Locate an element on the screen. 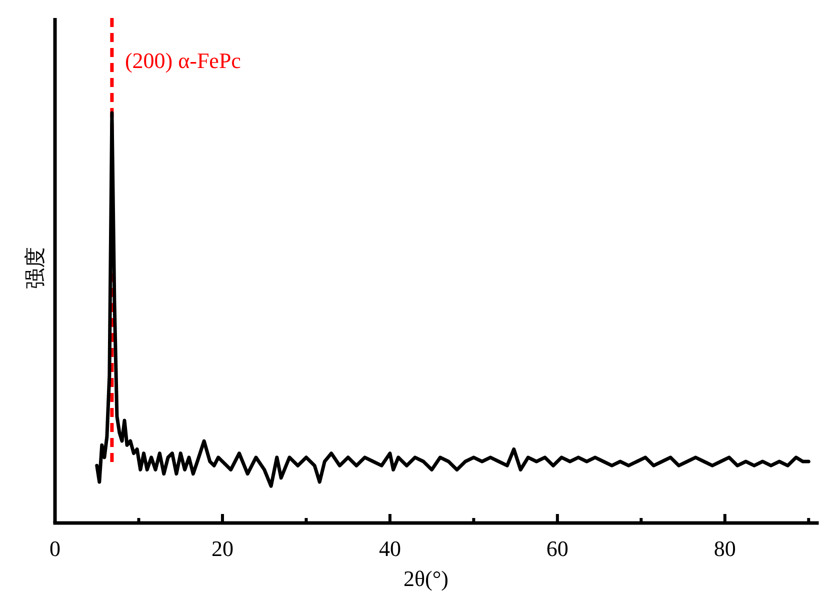 The height and width of the screenshot is (601, 838). x-tick-label: 60 is located at coordinates (557, 548).